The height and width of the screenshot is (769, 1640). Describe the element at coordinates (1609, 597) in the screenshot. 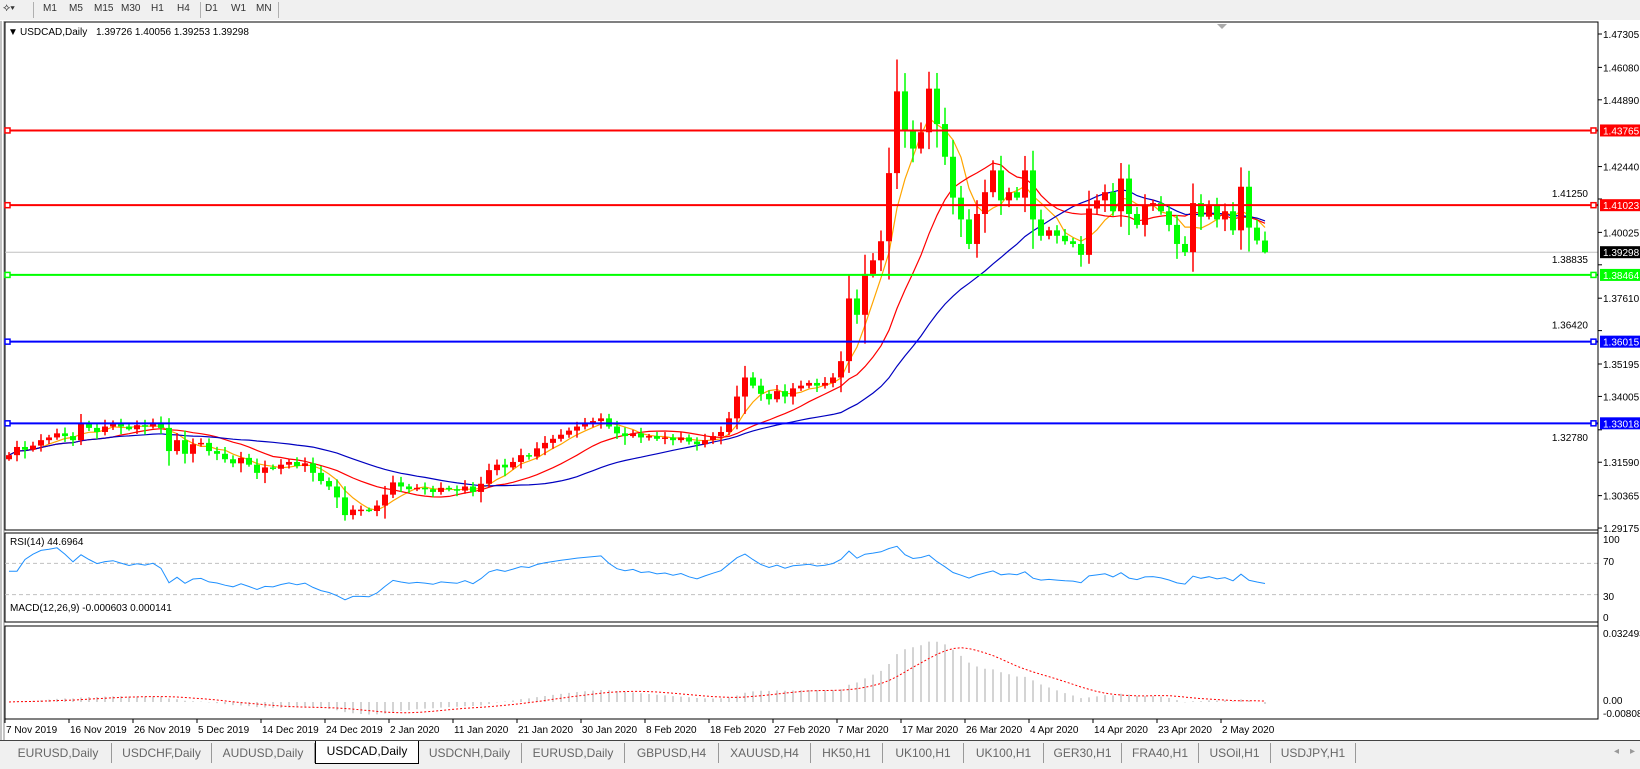

I see `rsi-axis-30: 30` at that location.